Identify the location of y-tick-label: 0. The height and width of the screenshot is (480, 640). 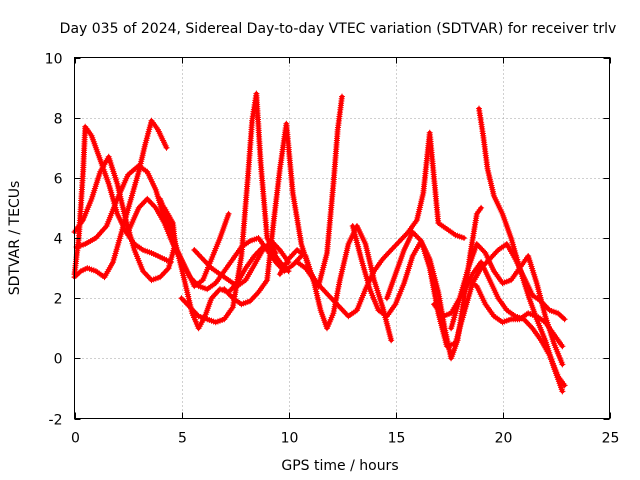
(58, 360).